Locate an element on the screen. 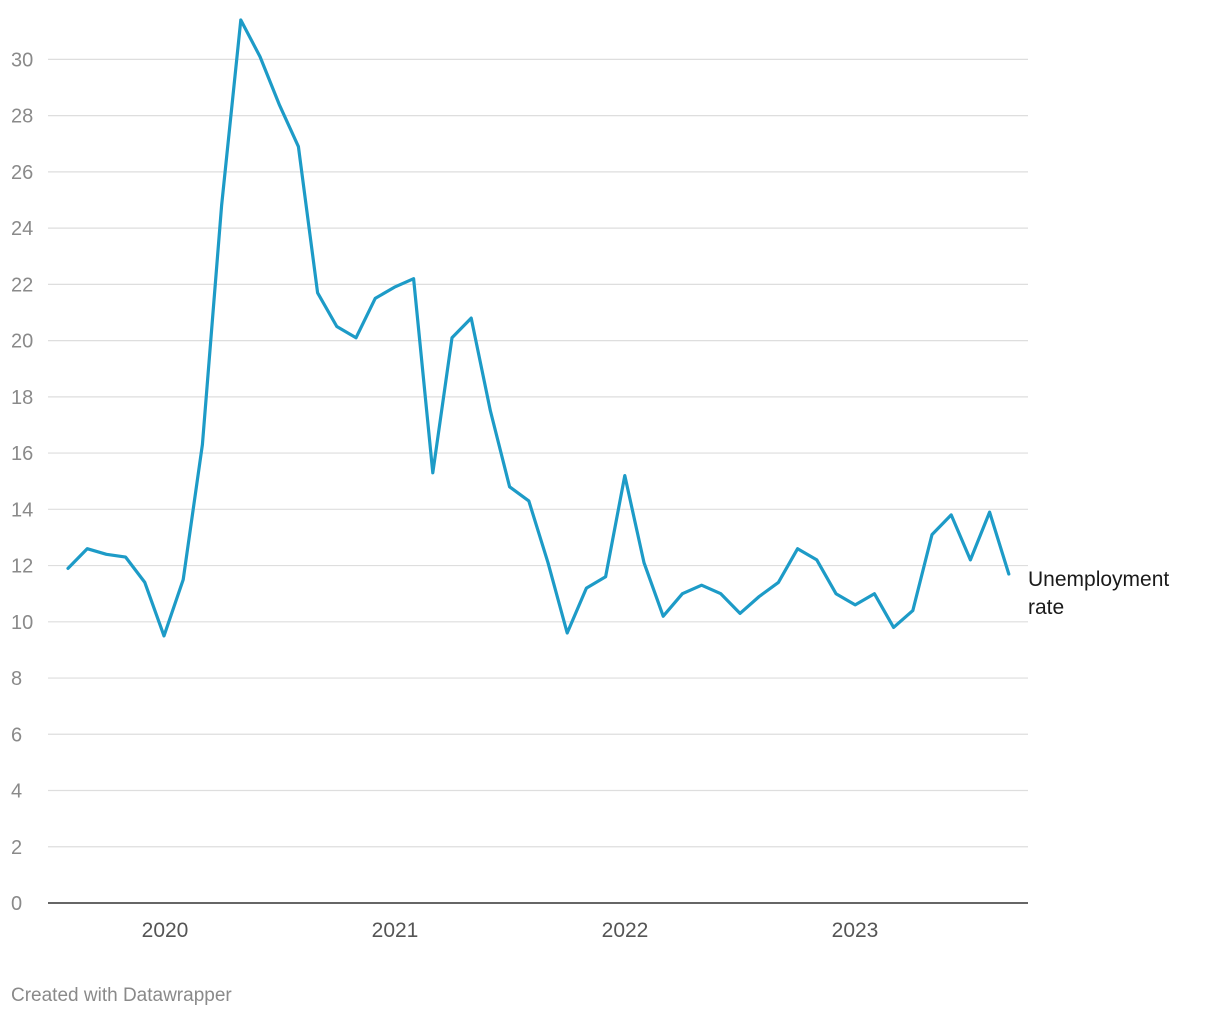 The image size is (1220, 1020). credit-footer: Created with Datawrapper is located at coordinates (121, 995).